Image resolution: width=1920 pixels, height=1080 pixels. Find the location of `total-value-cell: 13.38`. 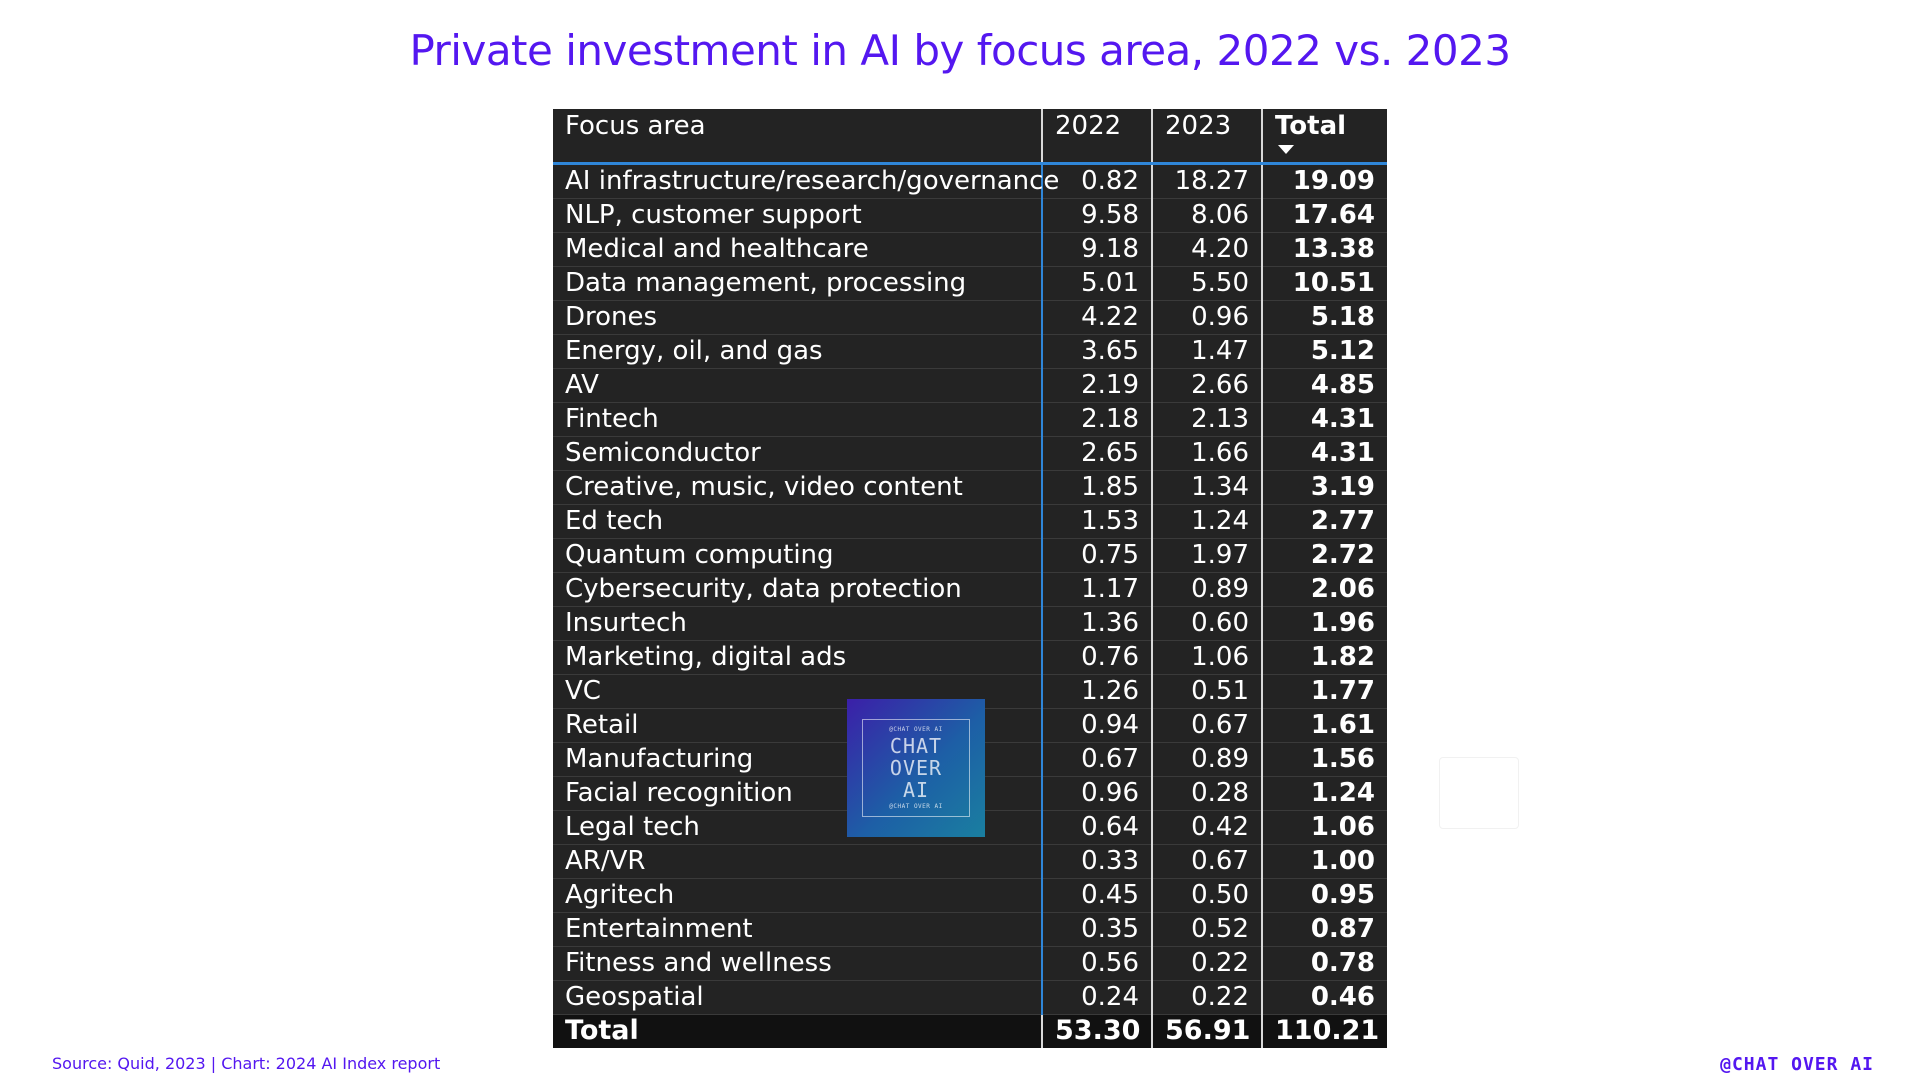

total-value-cell: 13.38 is located at coordinates (1324, 249).